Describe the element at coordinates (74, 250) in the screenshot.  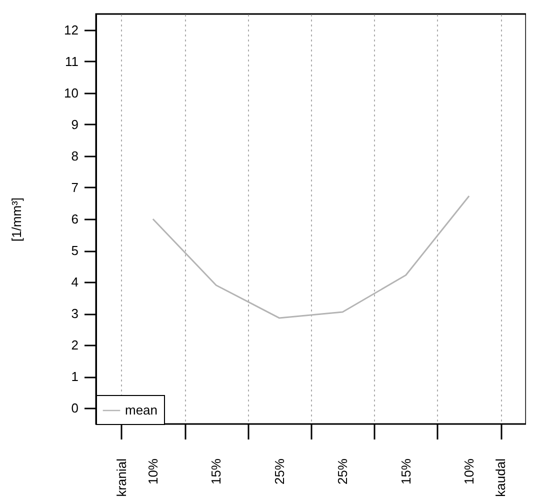
I see `y-tick-label: 5` at that location.